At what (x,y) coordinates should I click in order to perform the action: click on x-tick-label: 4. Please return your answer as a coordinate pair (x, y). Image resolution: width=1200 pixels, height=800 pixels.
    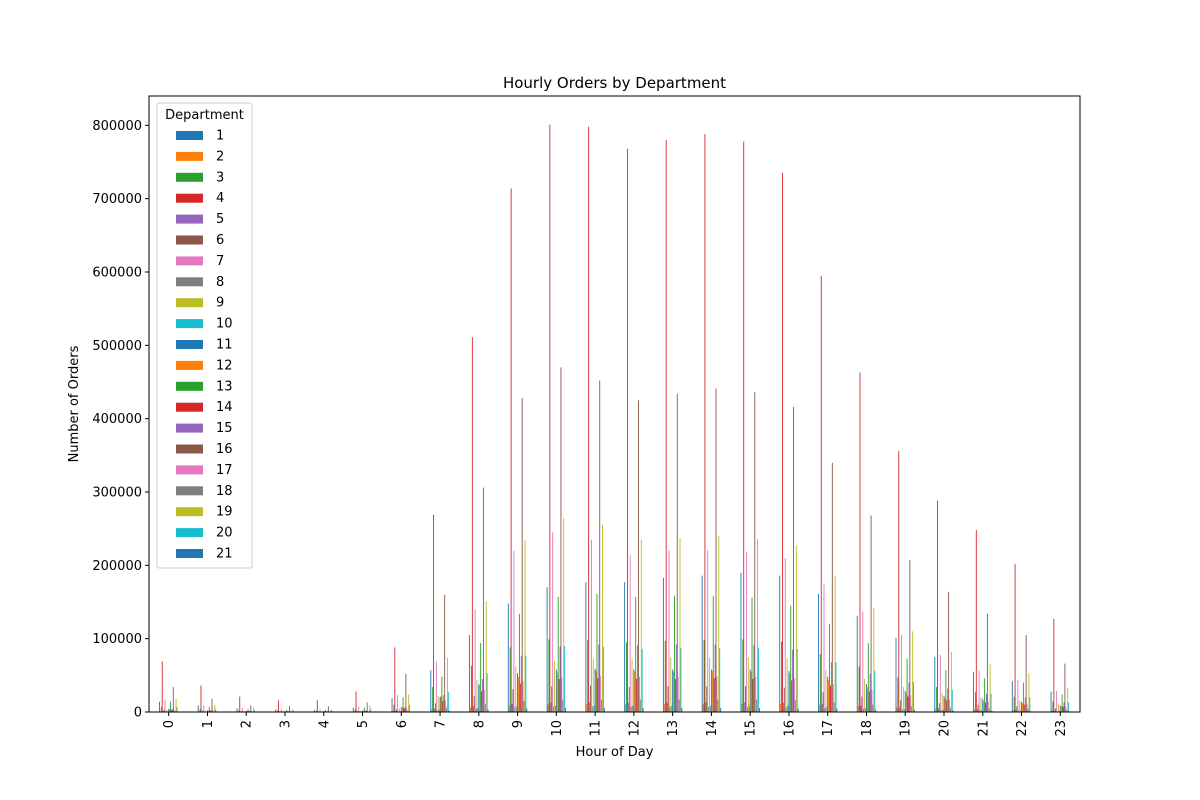
    Looking at the image, I should click on (324, 724).